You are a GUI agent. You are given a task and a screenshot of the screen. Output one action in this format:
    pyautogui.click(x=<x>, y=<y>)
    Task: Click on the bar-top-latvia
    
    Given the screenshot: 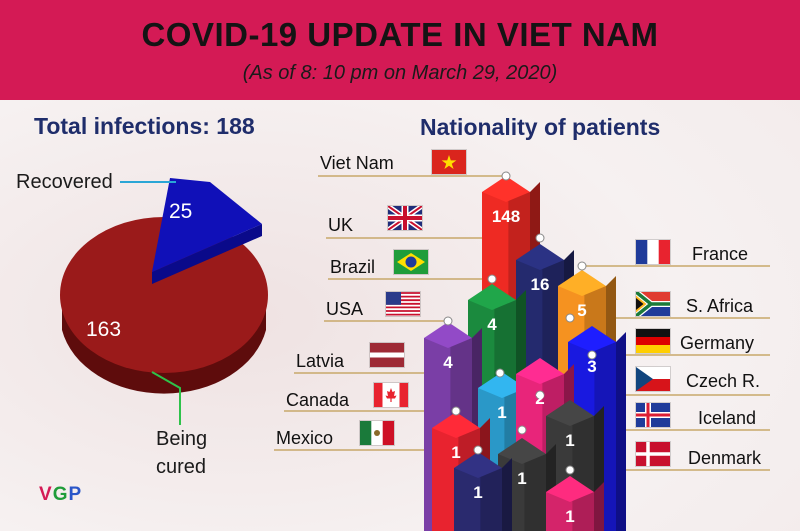 What is the action you would take?
    pyautogui.click(x=502, y=385)
    